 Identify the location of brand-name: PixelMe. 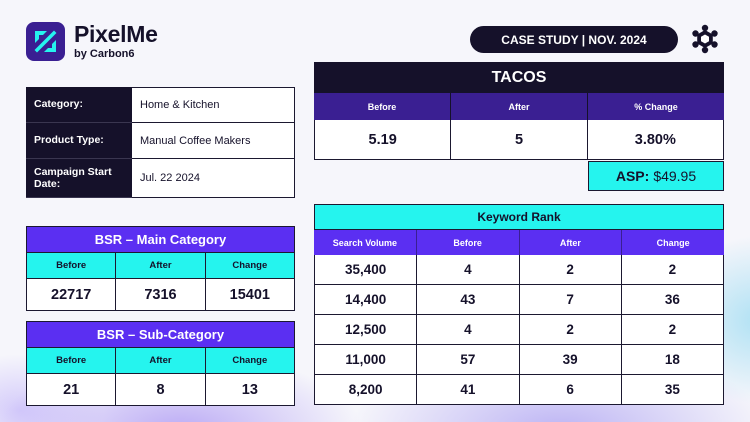
(116, 34).